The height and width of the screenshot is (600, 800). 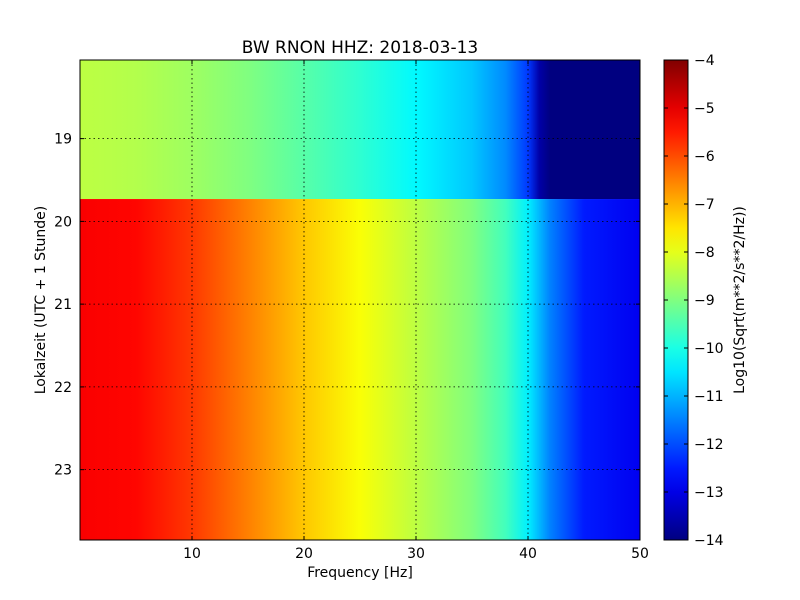 I want to click on x-tick-label: 40, so click(x=528, y=554).